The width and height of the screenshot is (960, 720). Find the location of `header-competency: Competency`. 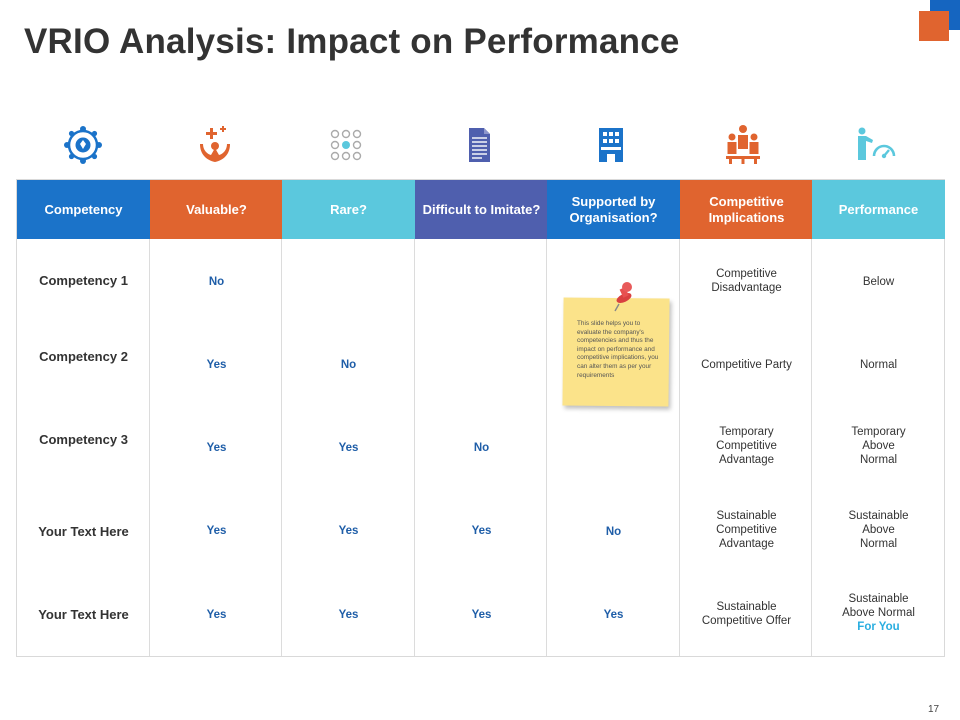

header-competency: Competency is located at coordinates (83, 209).